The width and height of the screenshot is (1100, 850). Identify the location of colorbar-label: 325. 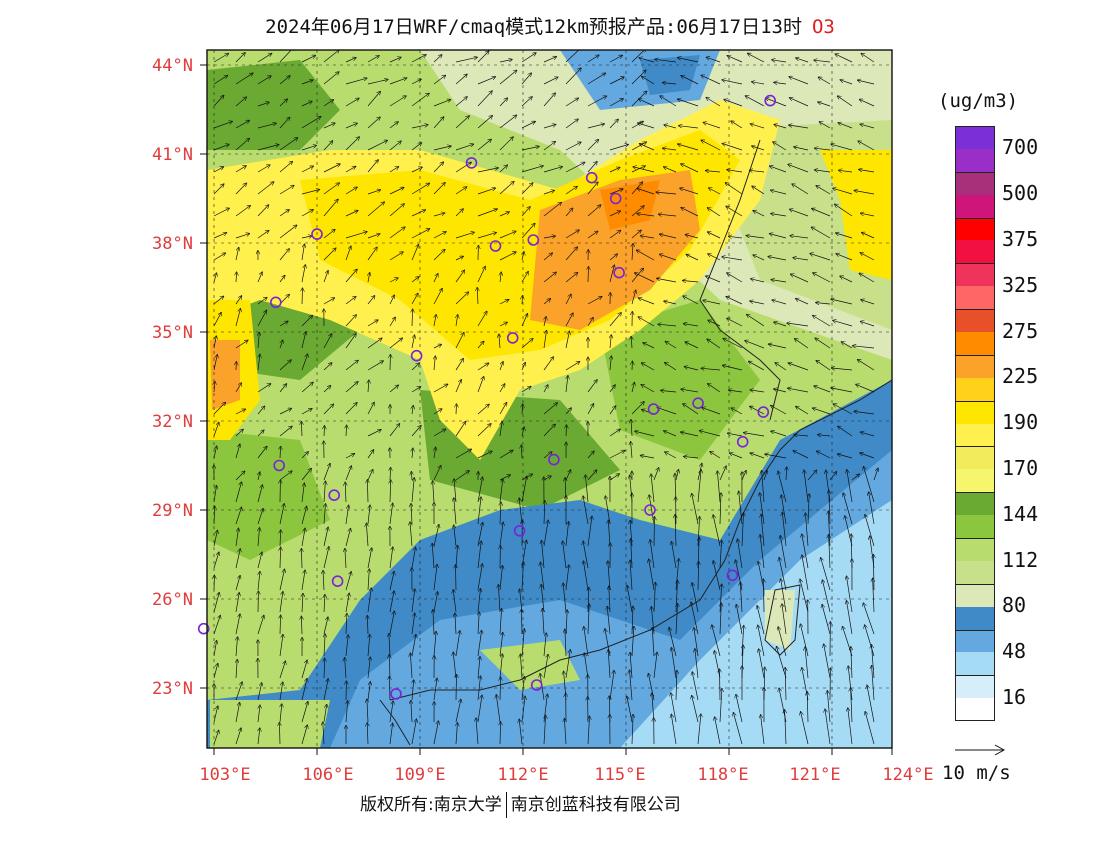
(1020, 284).